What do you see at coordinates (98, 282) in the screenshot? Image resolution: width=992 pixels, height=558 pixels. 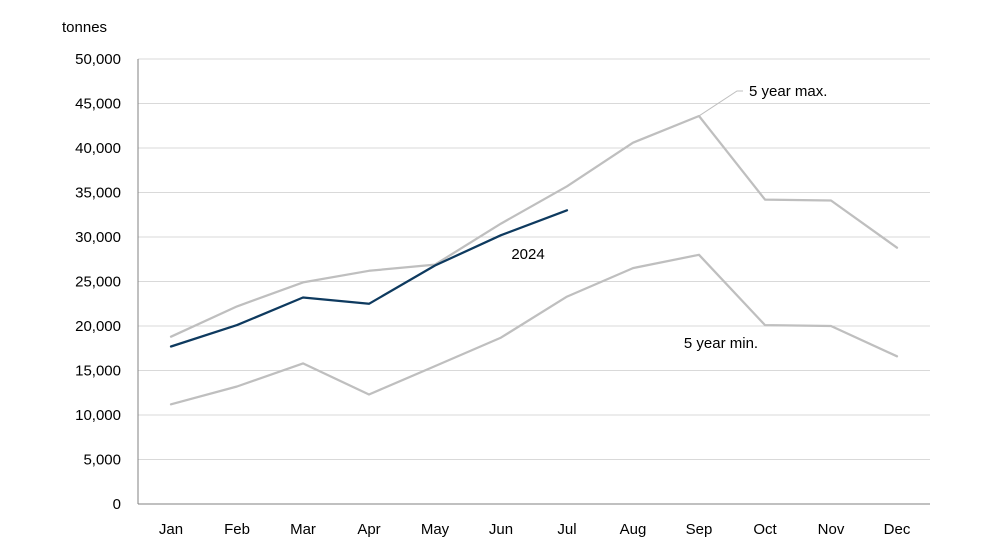 I see `y-tick-label: 25,000` at bounding box center [98, 282].